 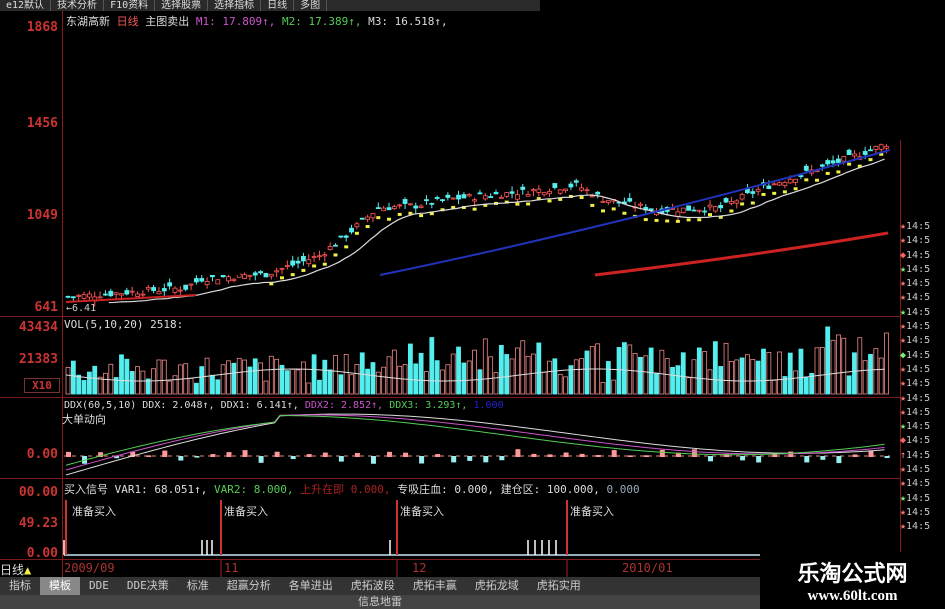 What do you see at coordinates (558, 585) in the screenshot?
I see `tab-item: 虎拓实用` at bounding box center [558, 585].